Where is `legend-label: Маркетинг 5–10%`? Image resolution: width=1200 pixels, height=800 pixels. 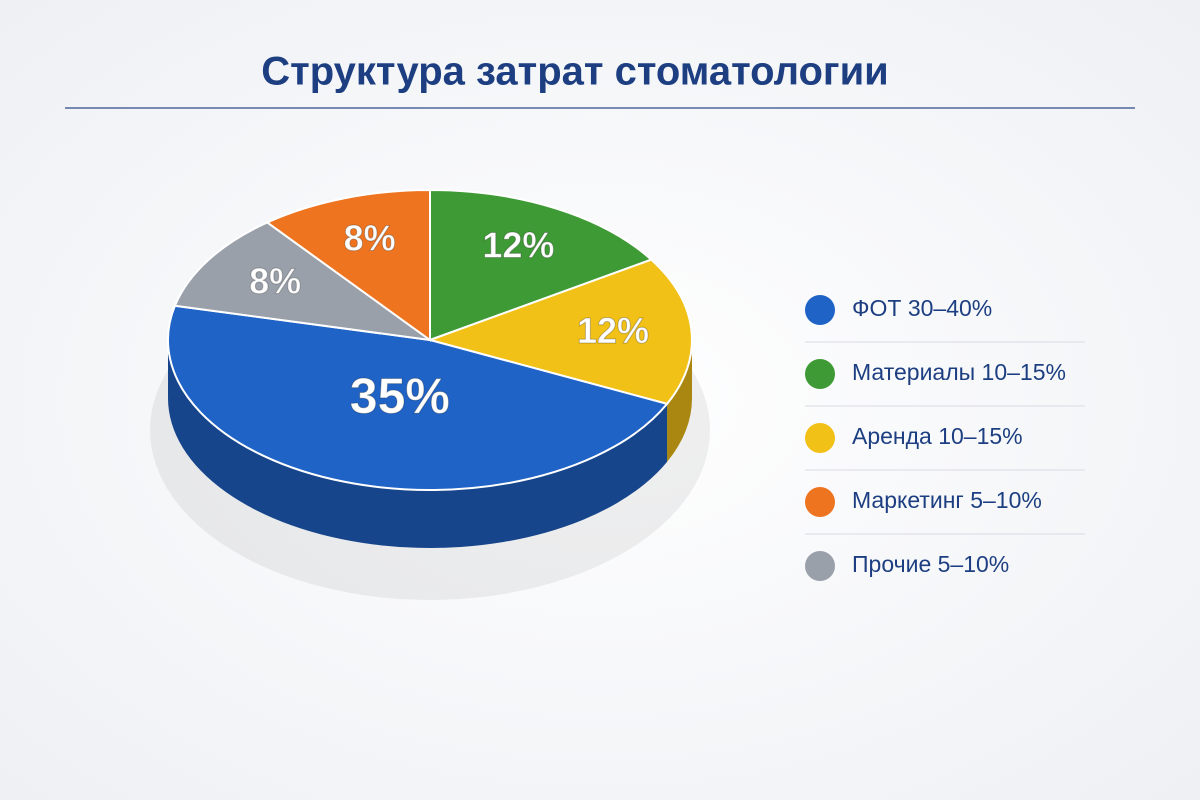
legend-label: Маркетинг 5–10% is located at coordinates (947, 500).